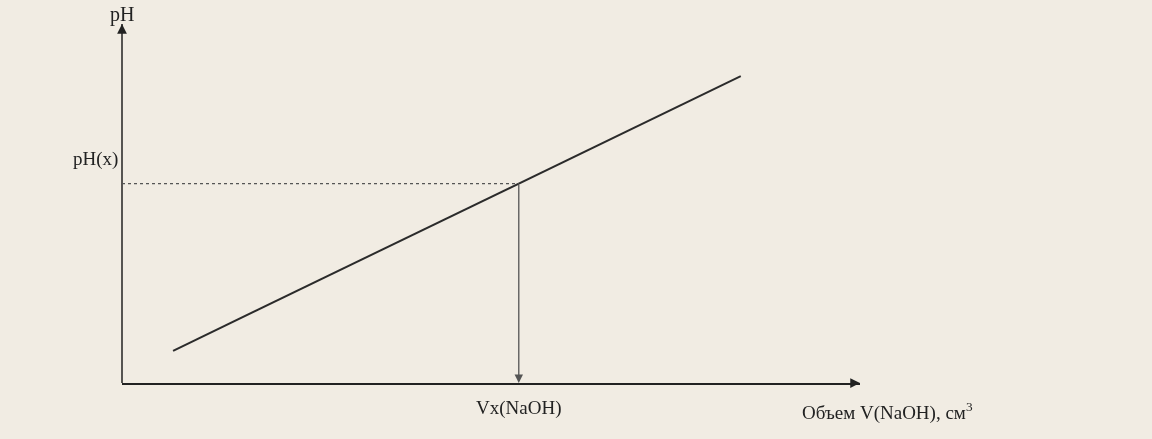 The height and width of the screenshot is (439, 1152). I want to click on x-axis-title: Объем V(NaOH), см$^{3}$, so click(887, 411).